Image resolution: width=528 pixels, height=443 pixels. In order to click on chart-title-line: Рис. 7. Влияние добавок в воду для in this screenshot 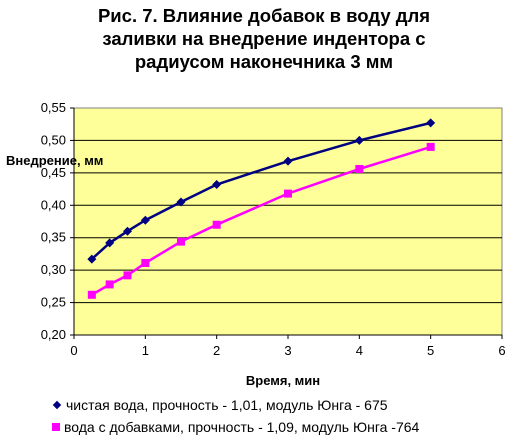, I will do `click(264, 15)`.